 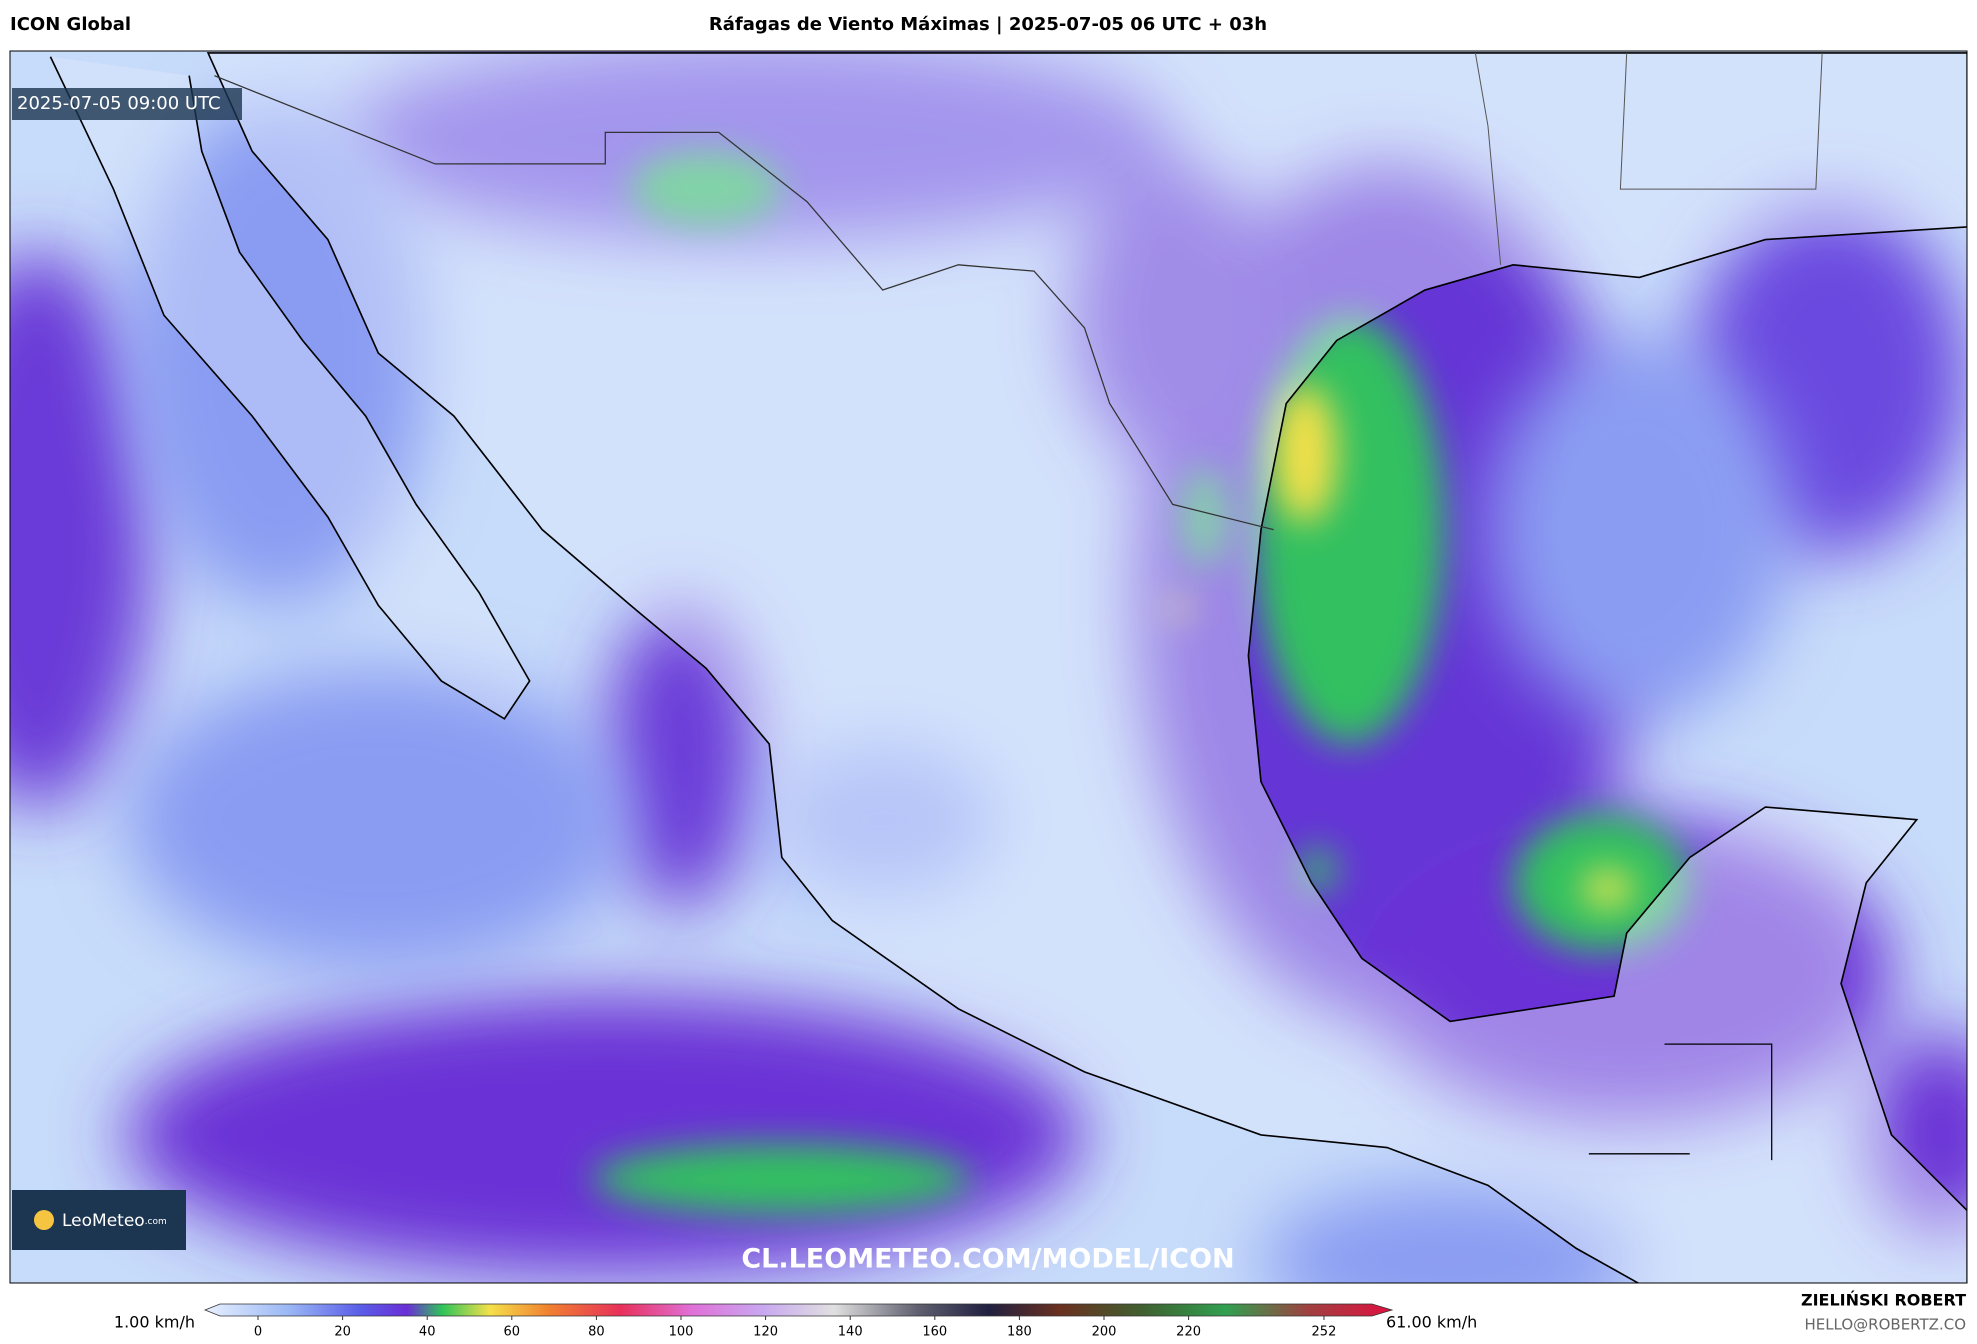 What do you see at coordinates (987, 1259) in the screenshot?
I see `watermark: CL.LEOMETEO.COM/MODEL/ICON` at bounding box center [987, 1259].